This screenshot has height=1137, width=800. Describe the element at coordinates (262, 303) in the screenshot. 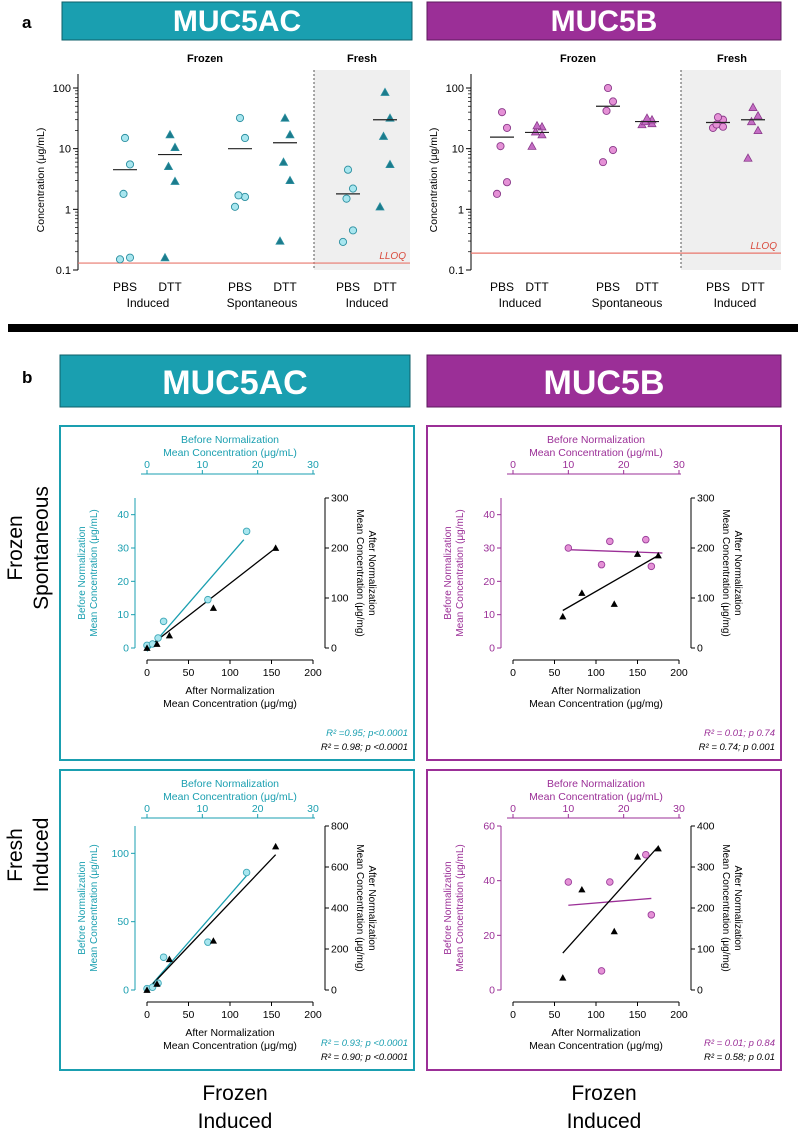

I see `group-label: Spontaneous` at that location.